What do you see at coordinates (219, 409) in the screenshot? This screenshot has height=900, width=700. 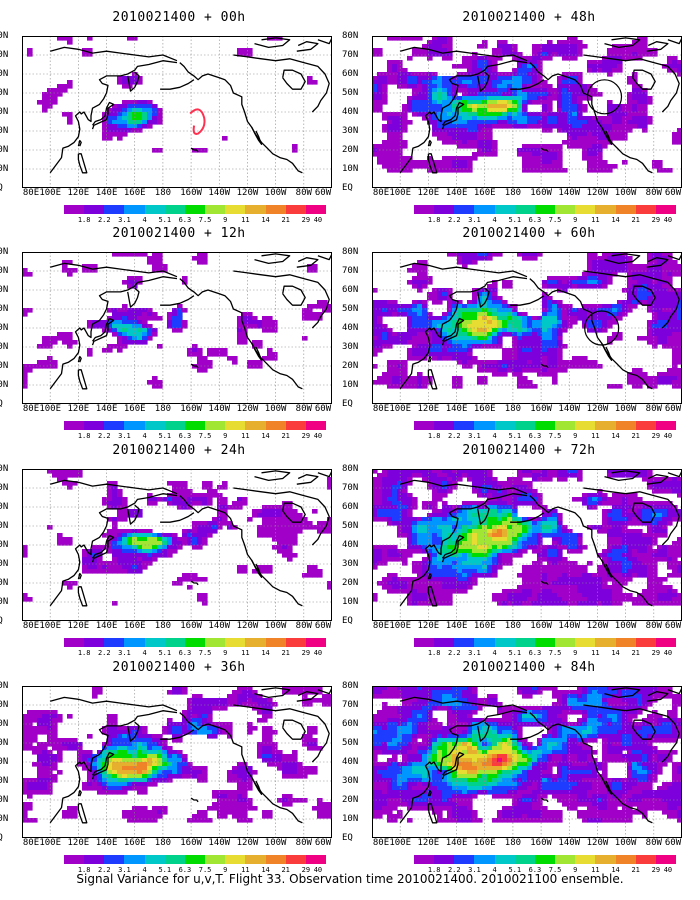 I see `lon-tick-label: 140W` at bounding box center [219, 409].